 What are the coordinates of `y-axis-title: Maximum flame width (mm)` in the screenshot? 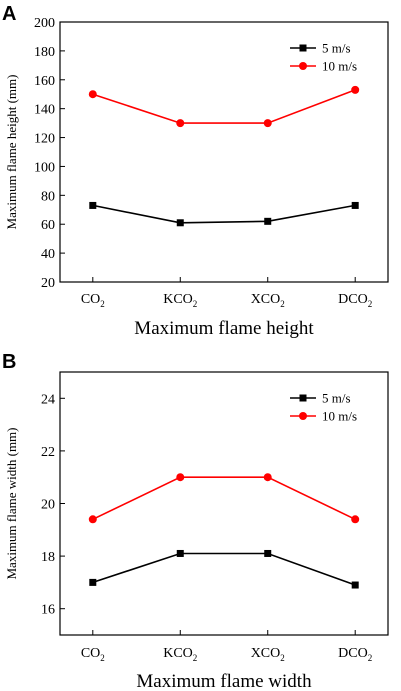 It's located at (11, 503).